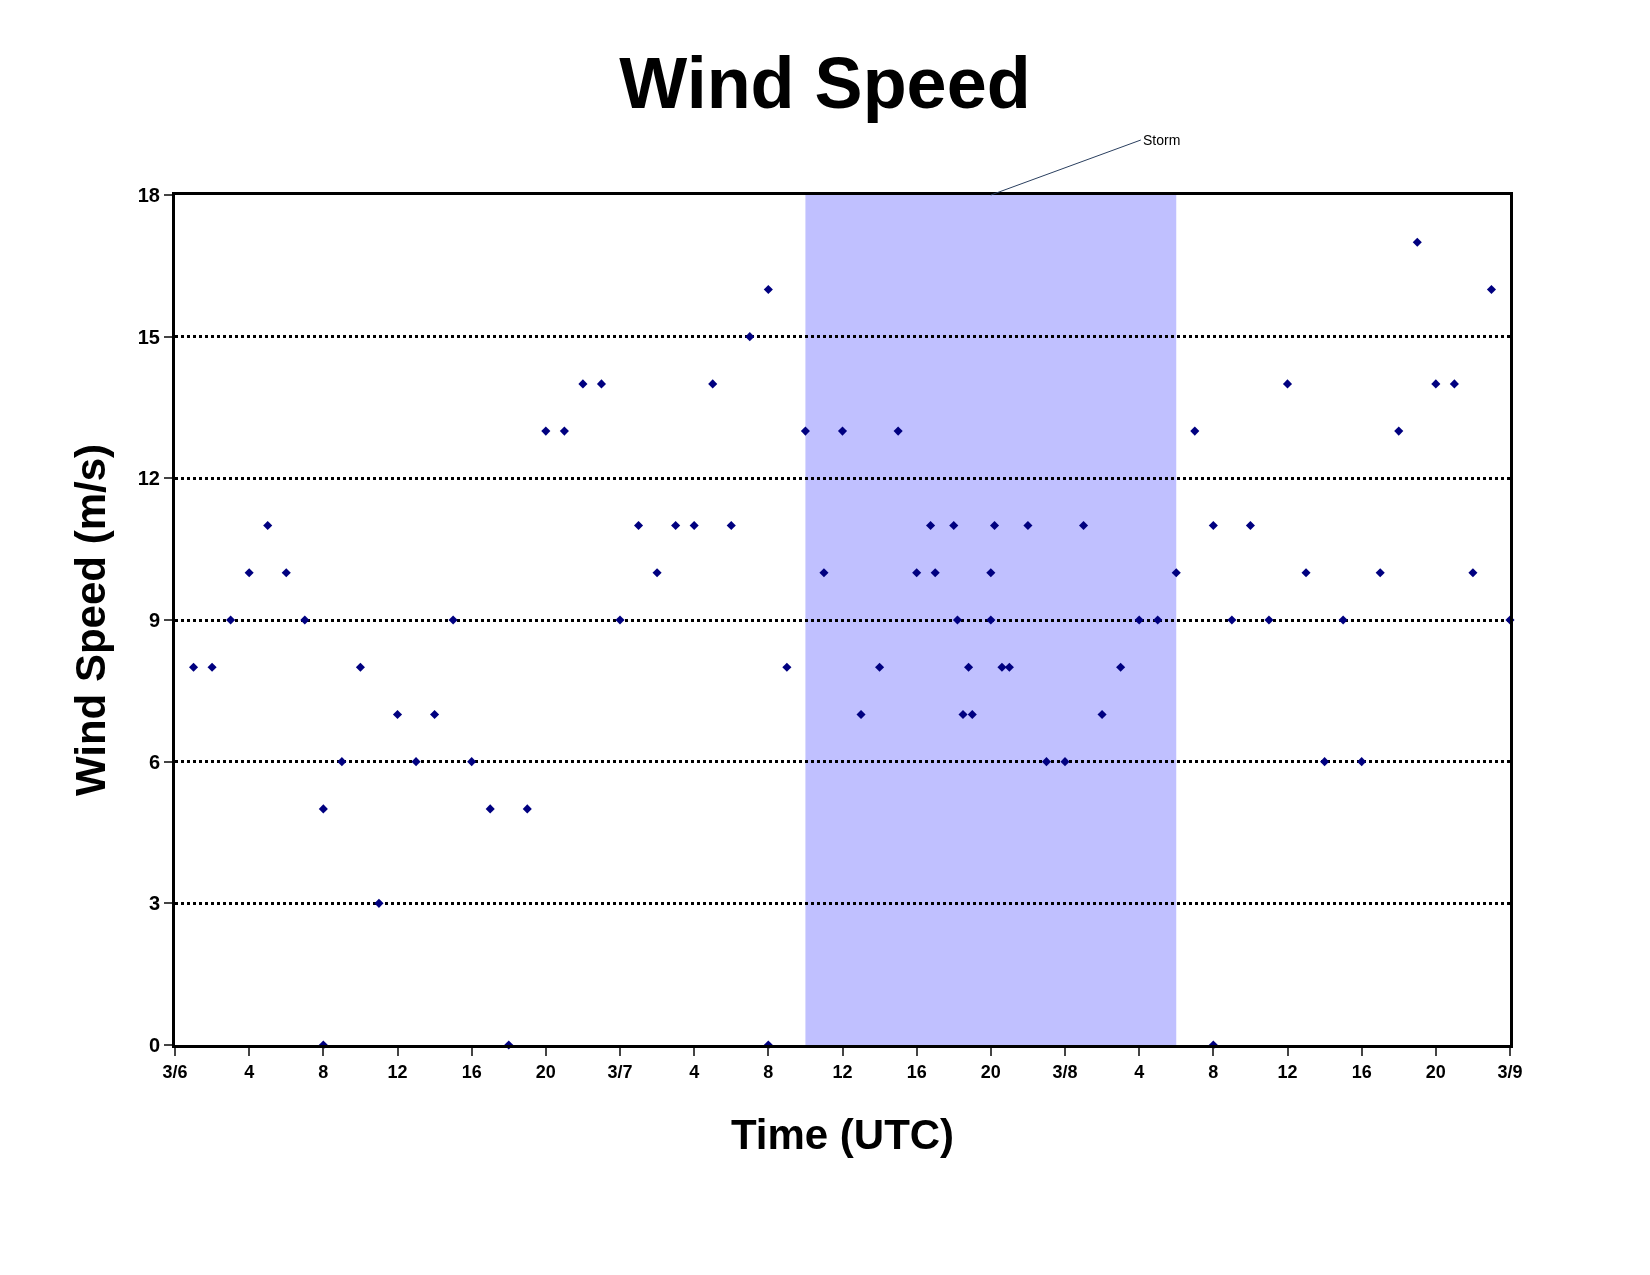 Image resolution: width=1650 pixels, height=1275 pixels. I want to click on y-tick-label: 18, so click(148, 195).